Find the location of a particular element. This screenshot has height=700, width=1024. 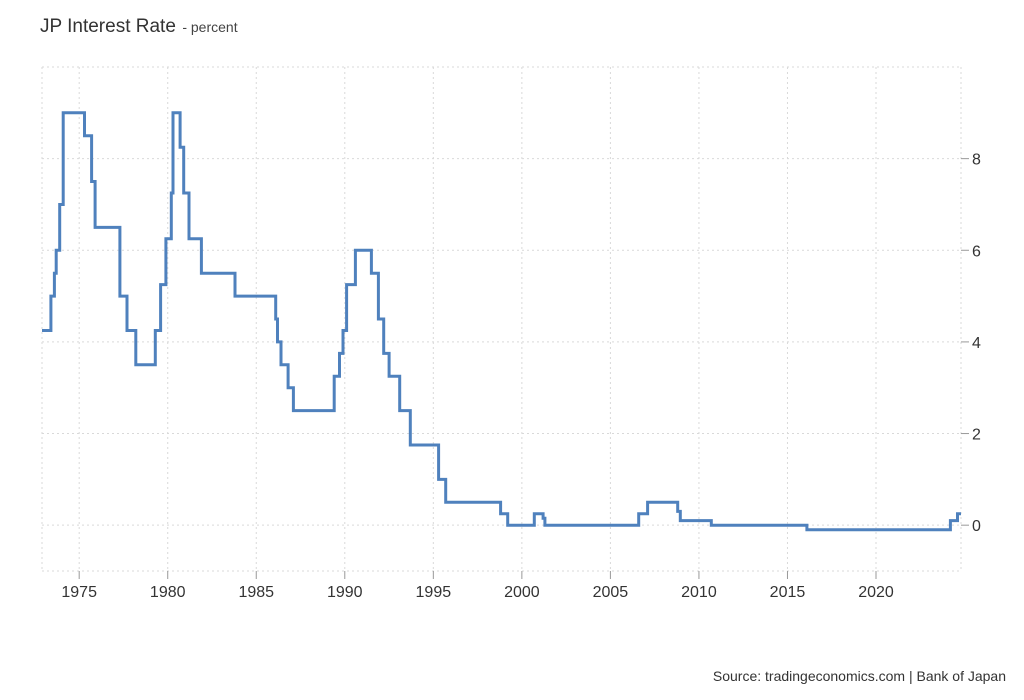

x-tick-label-2005: 2005 is located at coordinates (611, 592).